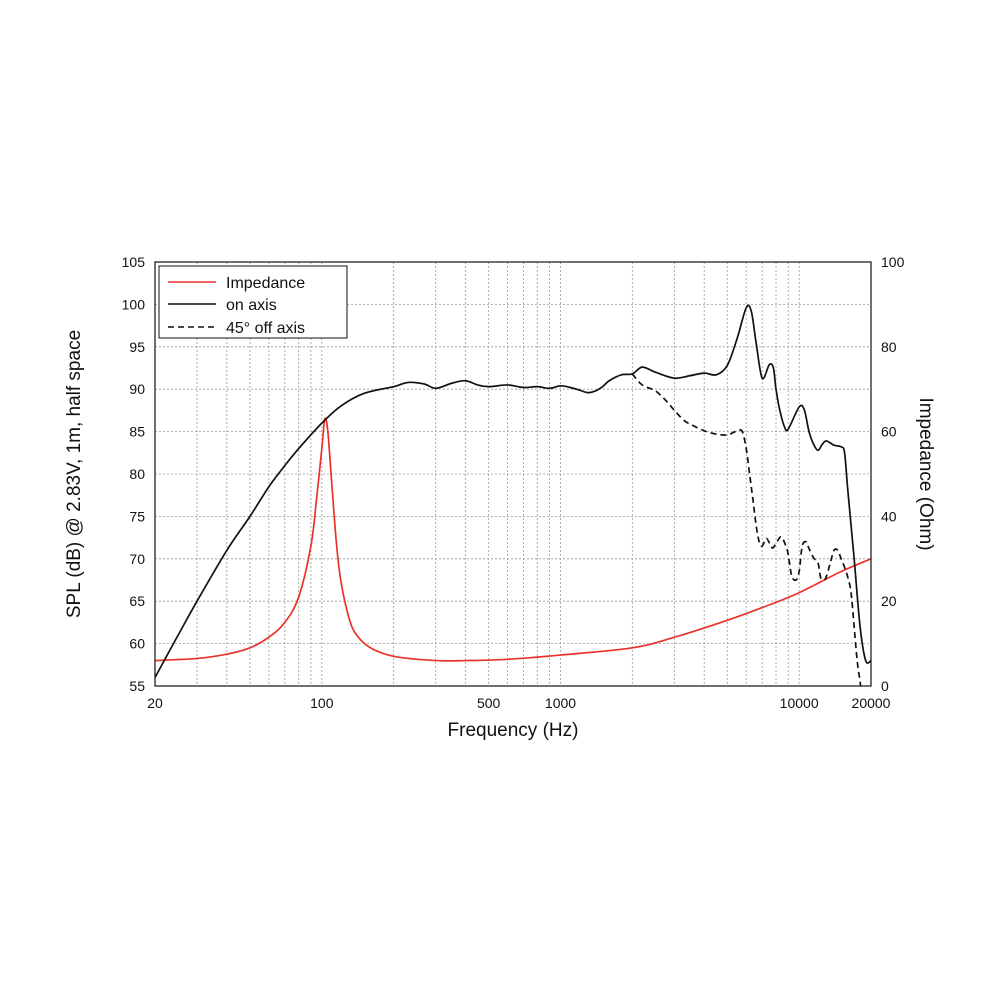 The width and height of the screenshot is (1000, 1000). What do you see at coordinates (74, 474) in the screenshot?
I see `y-axis-title: SPL (dB) @ 2.83V, 1m, half space` at bounding box center [74, 474].